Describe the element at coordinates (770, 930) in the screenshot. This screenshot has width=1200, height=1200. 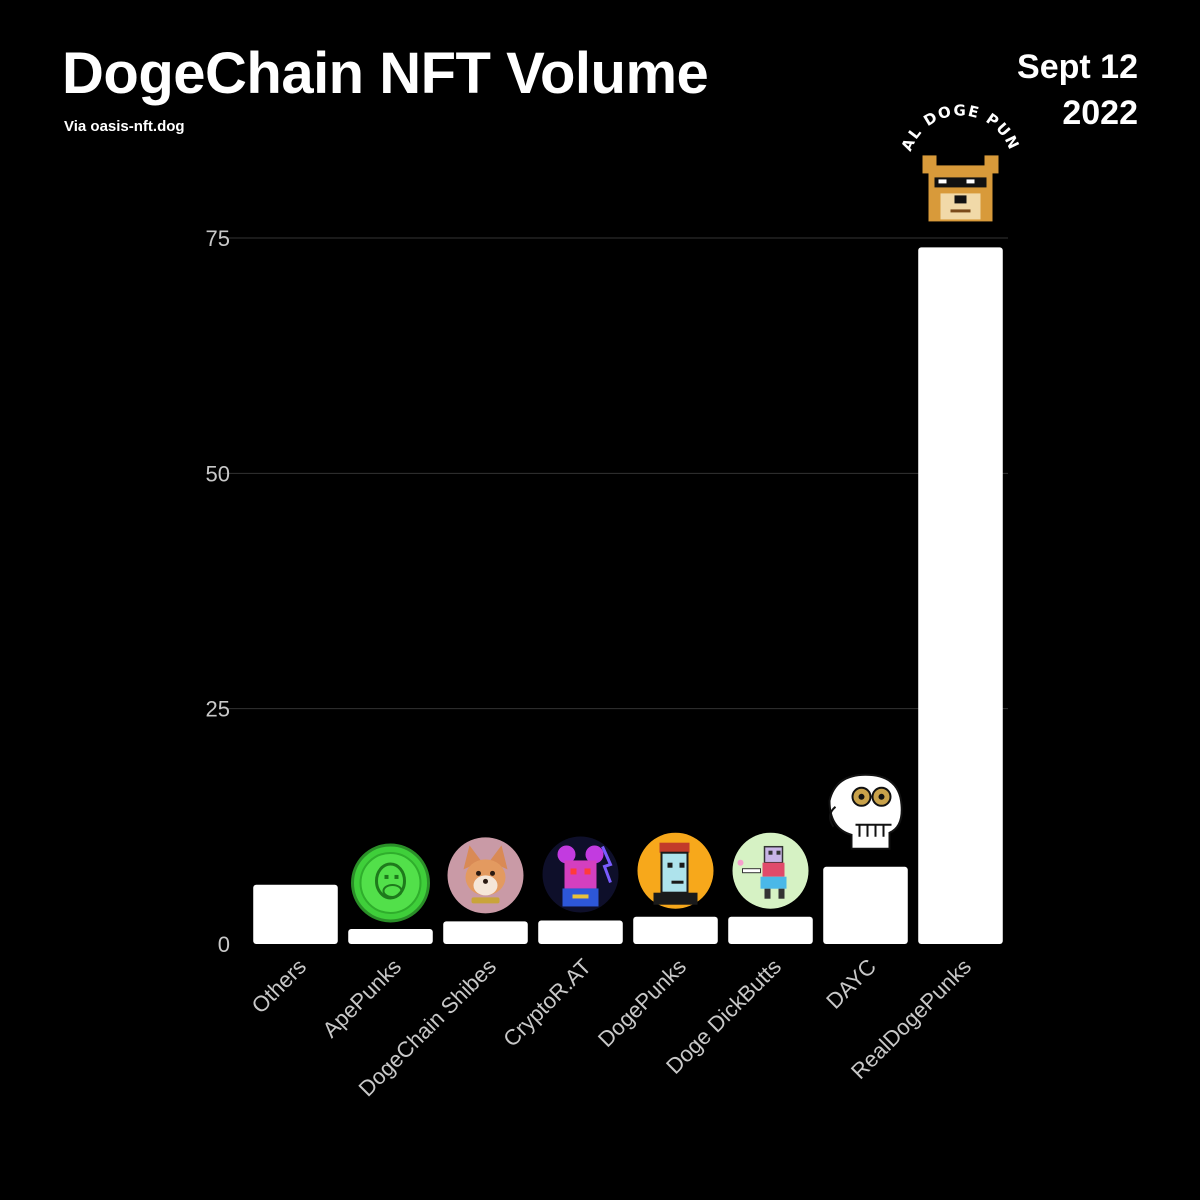
I see `bar-doge-dickbutts` at that location.